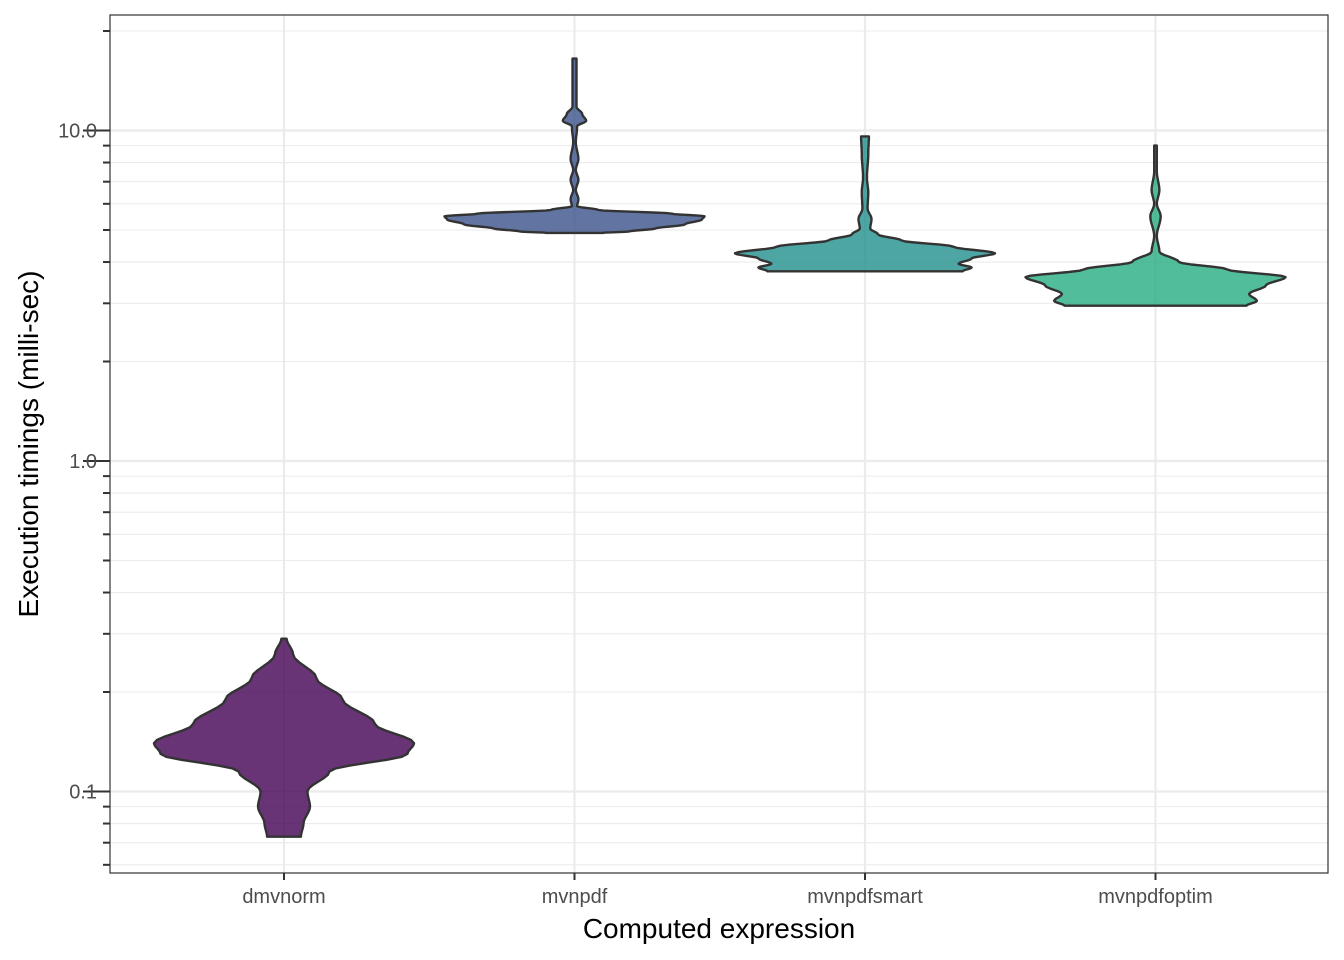  Describe the element at coordinates (865, 204) in the screenshot. I see `violin-mvnpdfsmart` at that location.